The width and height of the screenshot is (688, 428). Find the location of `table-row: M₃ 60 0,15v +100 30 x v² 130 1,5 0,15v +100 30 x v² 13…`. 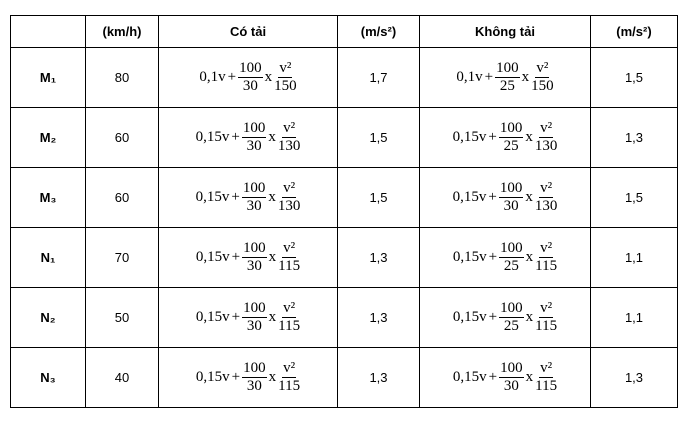

table-row: M₃ 60 0,15v +100 30 x v² 130 1,5 0,15v +100 30 x v² 13… is located at coordinates (344, 197).